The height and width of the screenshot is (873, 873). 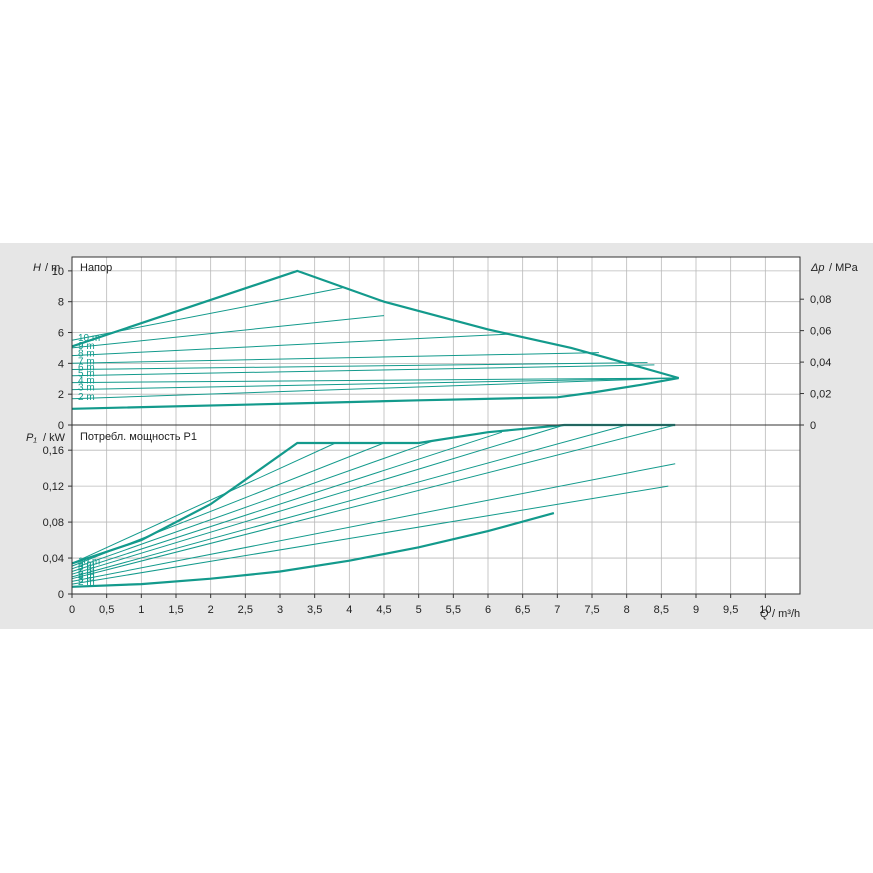 I want to click on power-min-curve, so click(x=313, y=550).